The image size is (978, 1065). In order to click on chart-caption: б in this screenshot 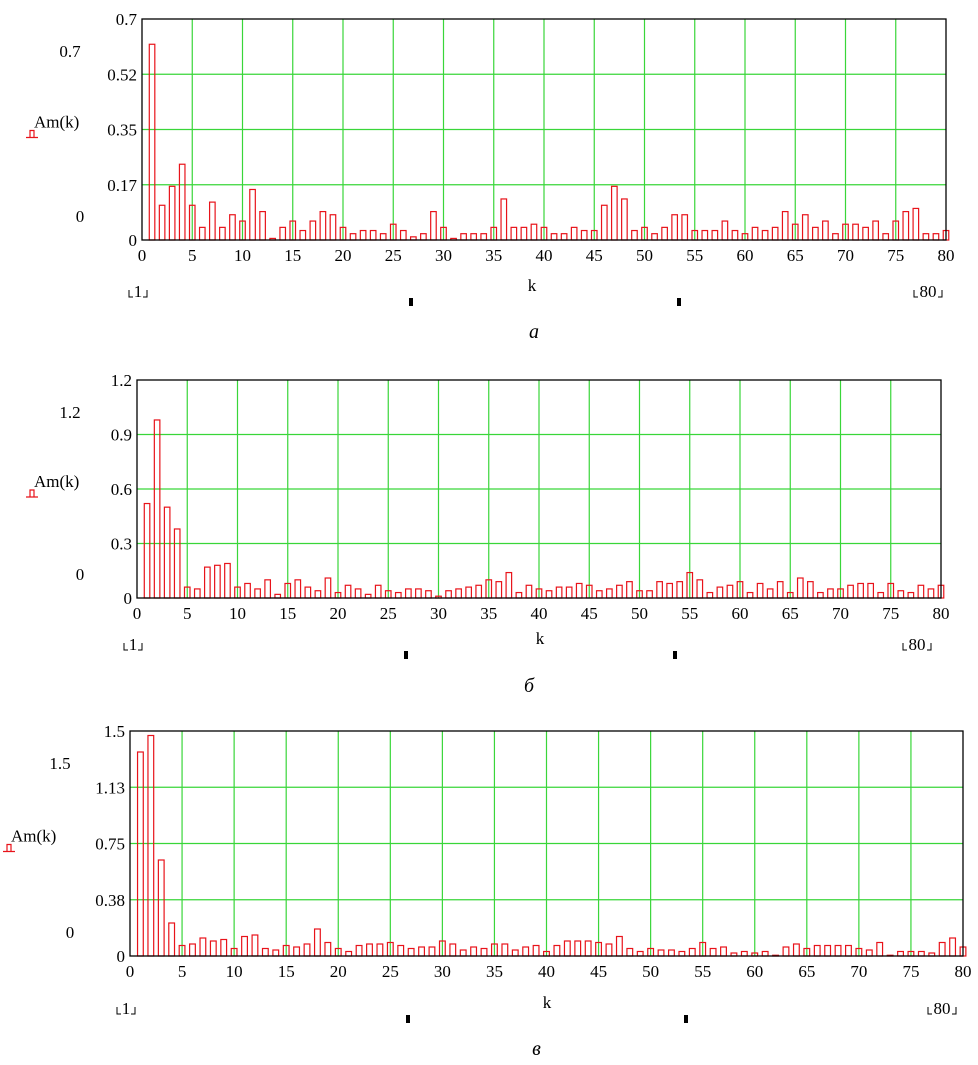, I will do `click(529, 686)`.